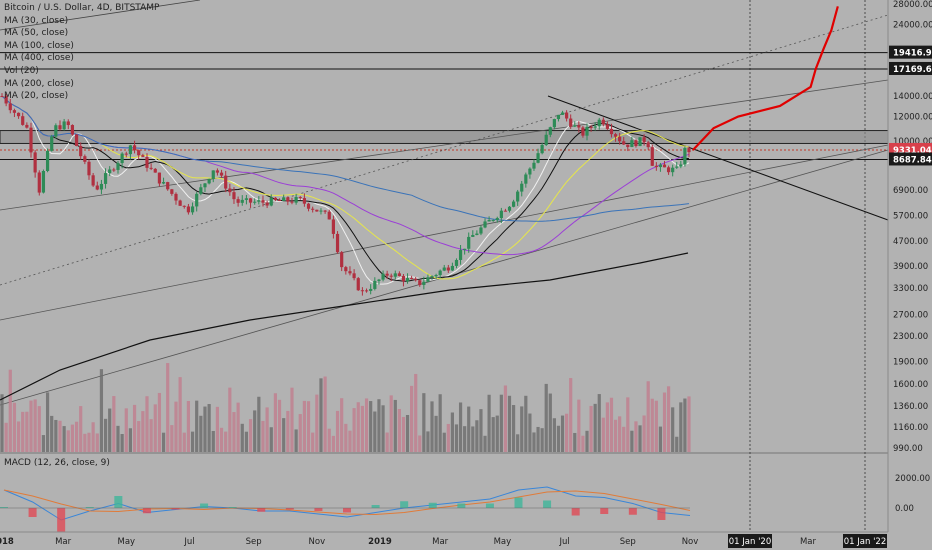  Describe the element at coordinates (39, 83) in the screenshot. I see `legend-ma200: MA (200, close)` at that location.